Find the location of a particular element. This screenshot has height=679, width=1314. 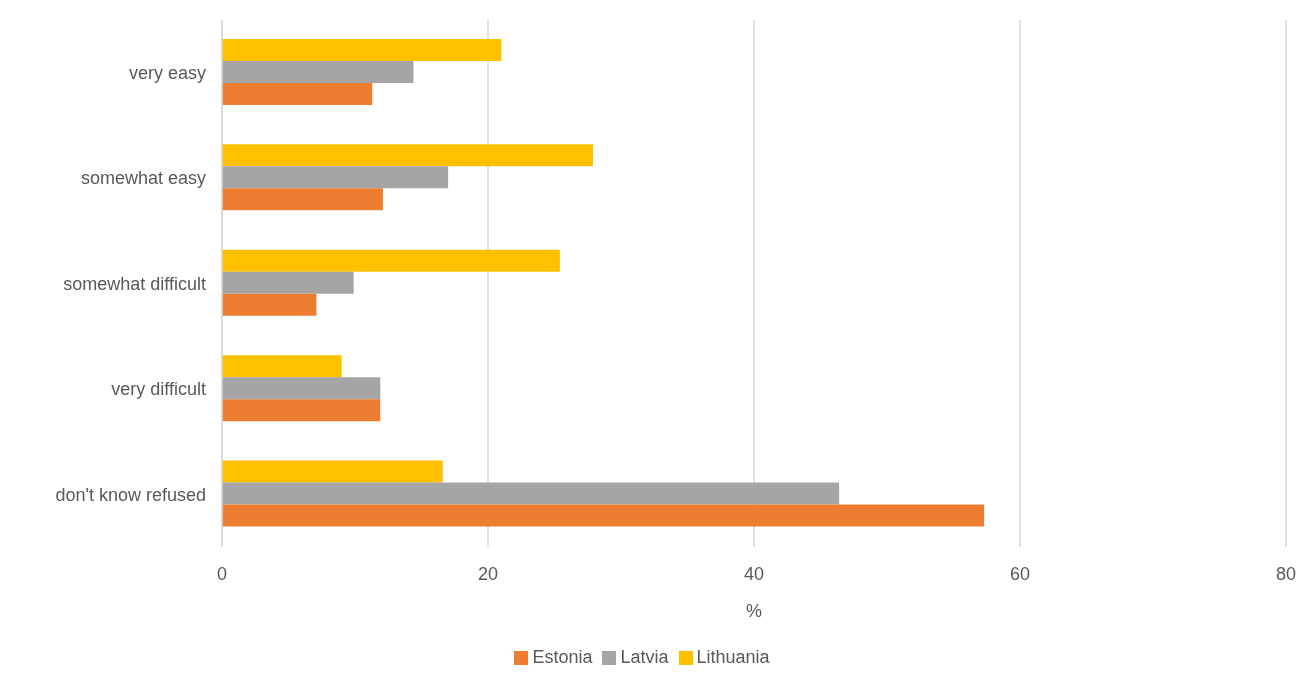

y-tick-label: don't know refused is located at coordinates (130, 494).